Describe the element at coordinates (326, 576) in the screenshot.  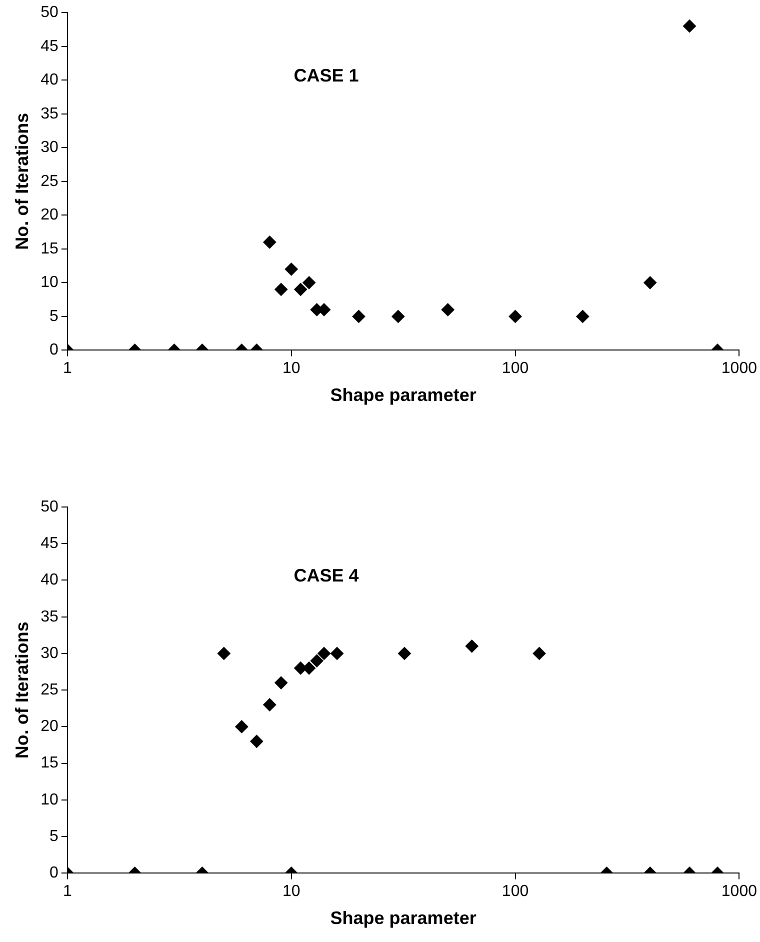
I see `annotation: CASE 4` at that location.